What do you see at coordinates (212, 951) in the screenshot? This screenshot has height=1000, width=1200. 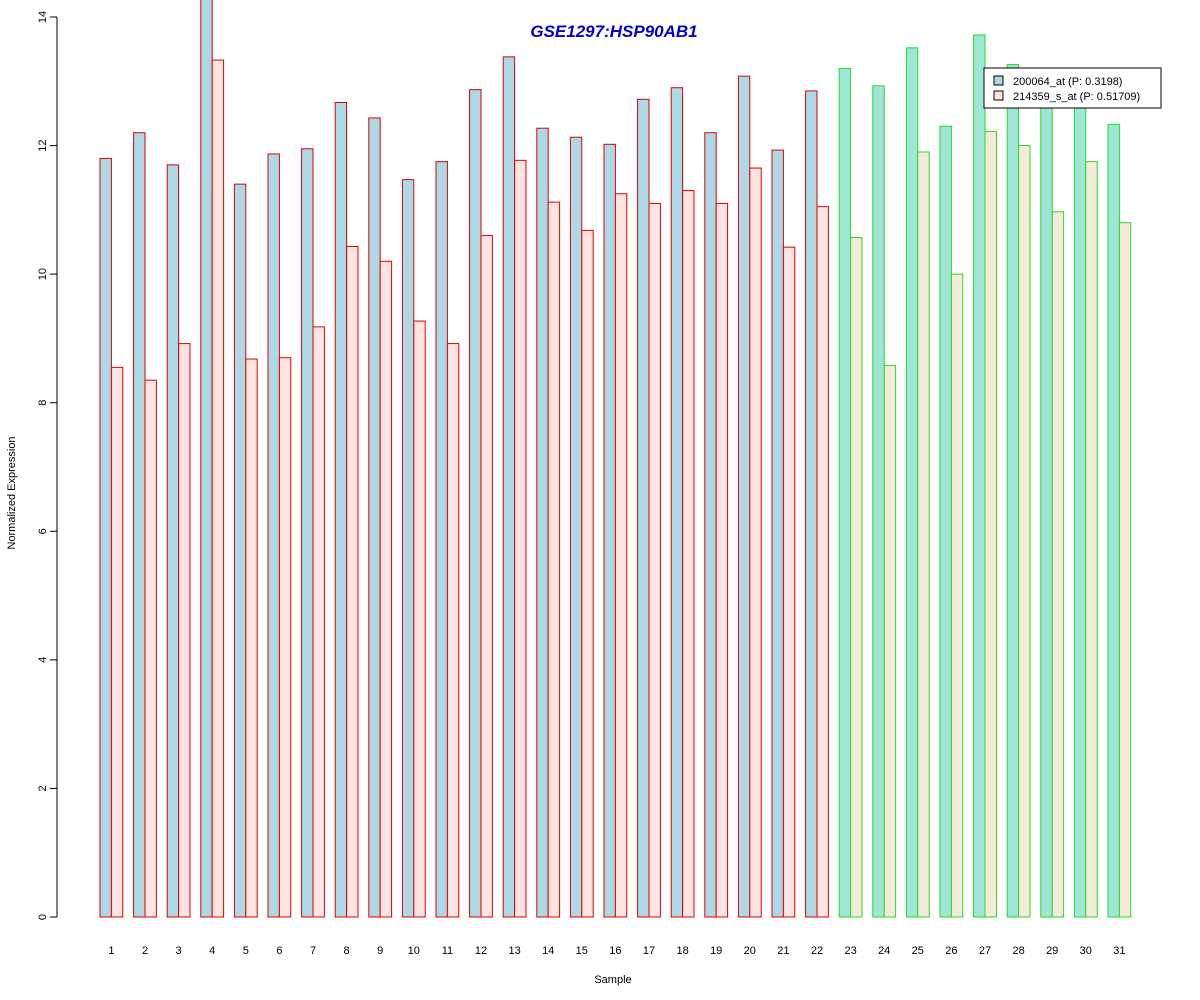 I see `x-tick-label: 4` at bounding box center [212, 951].